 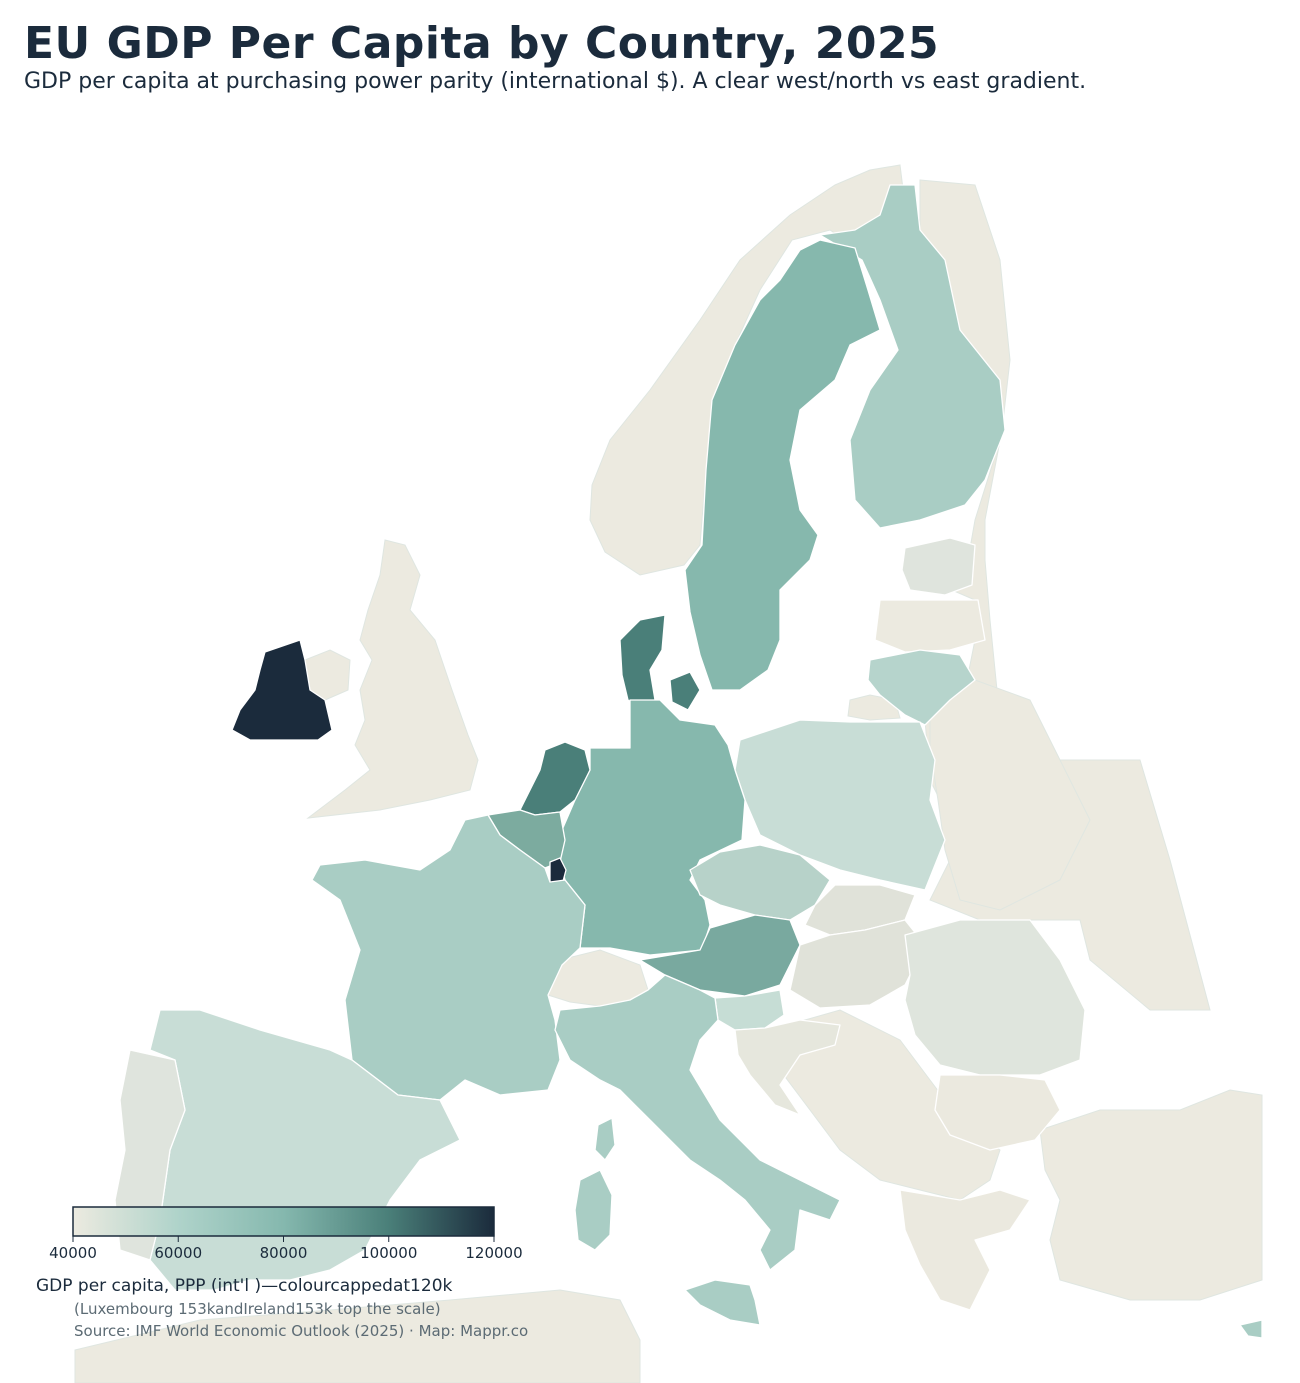 I want to click on region-great-britain, so click(x=392, y=679).